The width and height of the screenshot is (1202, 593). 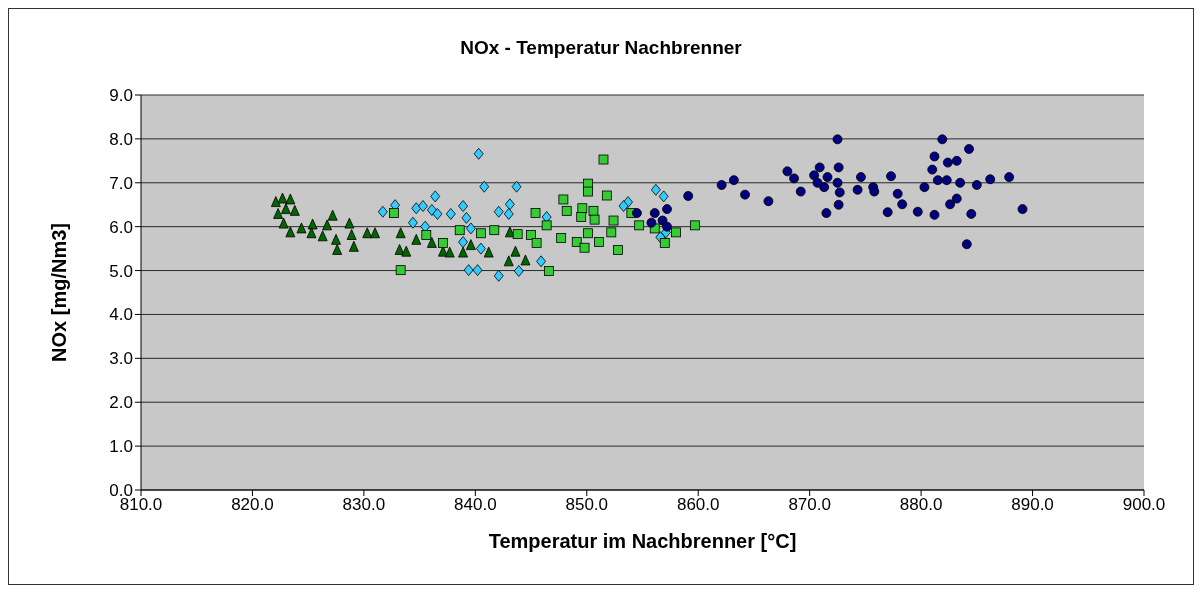 I want to click on y-tick-label: 9.0, so click(x=121, y=96).